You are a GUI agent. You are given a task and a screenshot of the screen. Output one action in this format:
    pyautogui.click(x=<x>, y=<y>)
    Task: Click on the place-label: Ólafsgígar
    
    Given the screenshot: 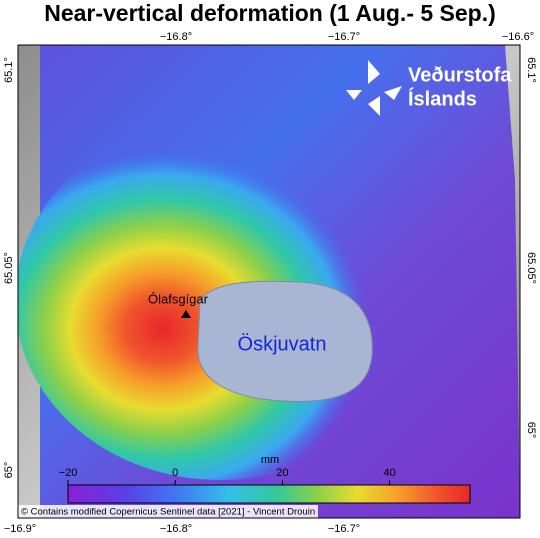 What is the action you would take?
    pyautogui.click(x=178, y=298)
    